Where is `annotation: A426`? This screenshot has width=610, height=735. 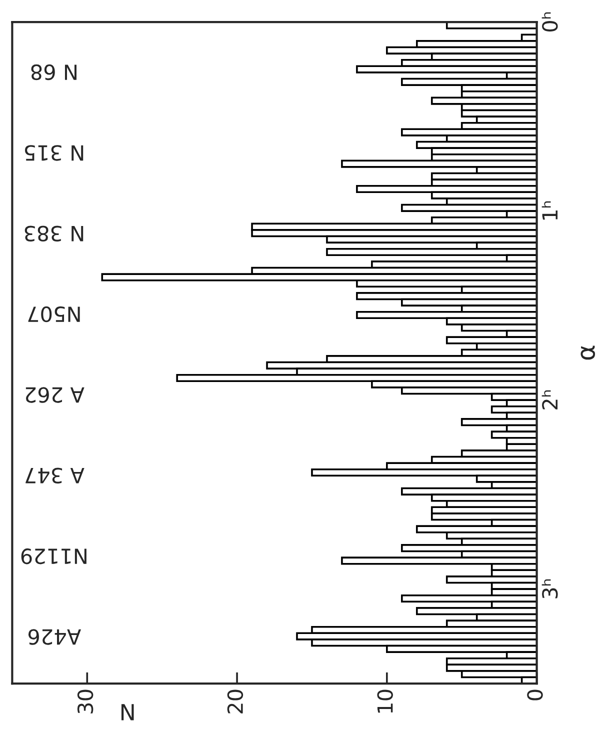 annotation: A426 is located at coordinates (55, 637).